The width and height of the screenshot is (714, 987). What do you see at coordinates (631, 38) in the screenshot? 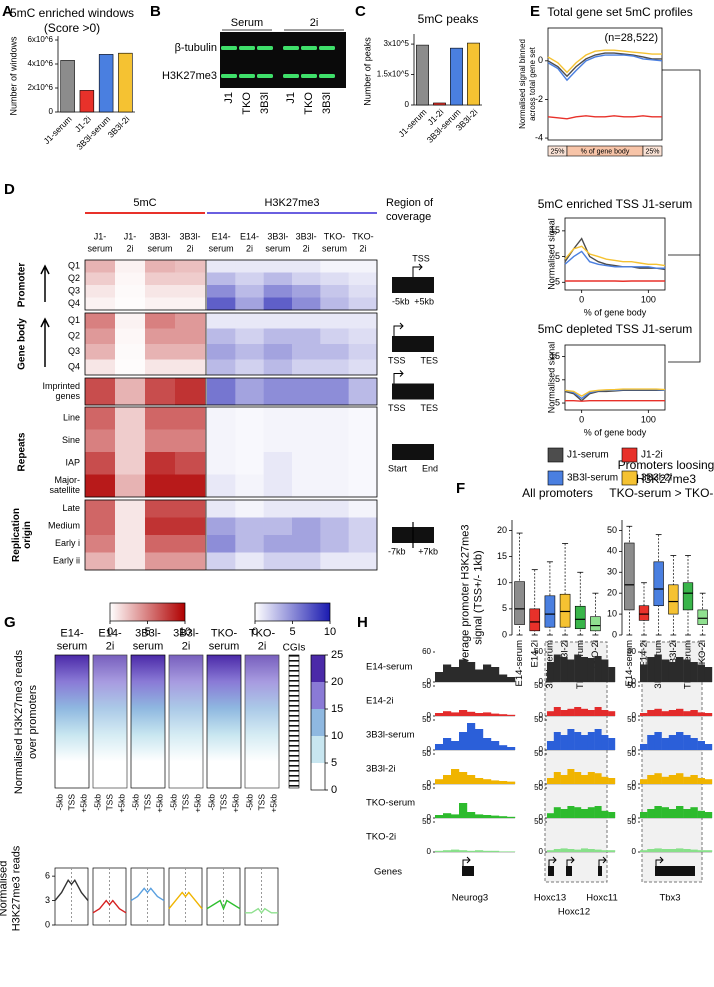
I see `annotation: (n=28,522)` at bounding box center [631, 38].